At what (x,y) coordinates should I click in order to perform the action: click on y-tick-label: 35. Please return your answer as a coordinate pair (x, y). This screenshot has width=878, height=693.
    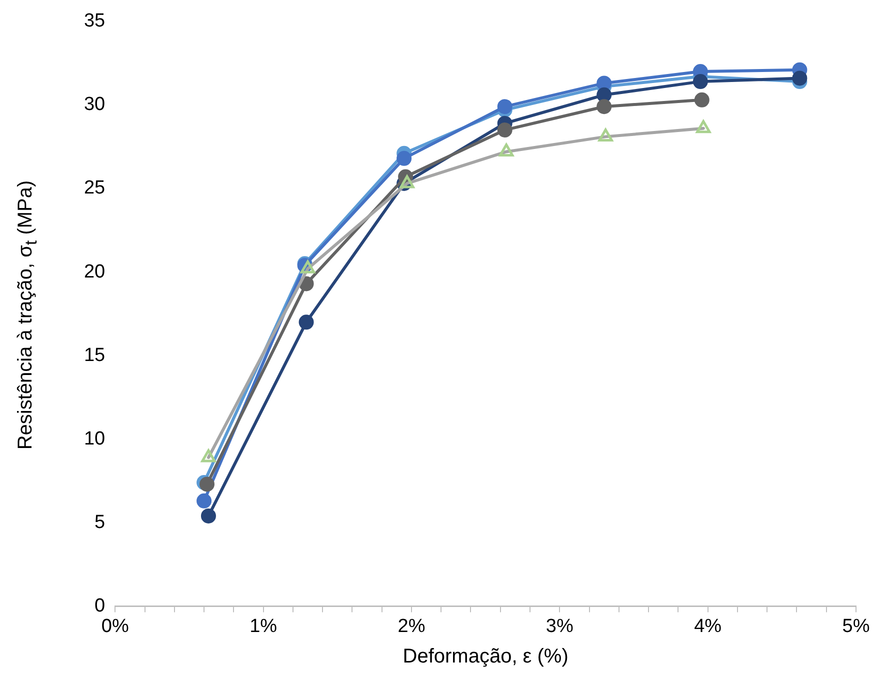
    Looking at the image, I should click on (95, 21).